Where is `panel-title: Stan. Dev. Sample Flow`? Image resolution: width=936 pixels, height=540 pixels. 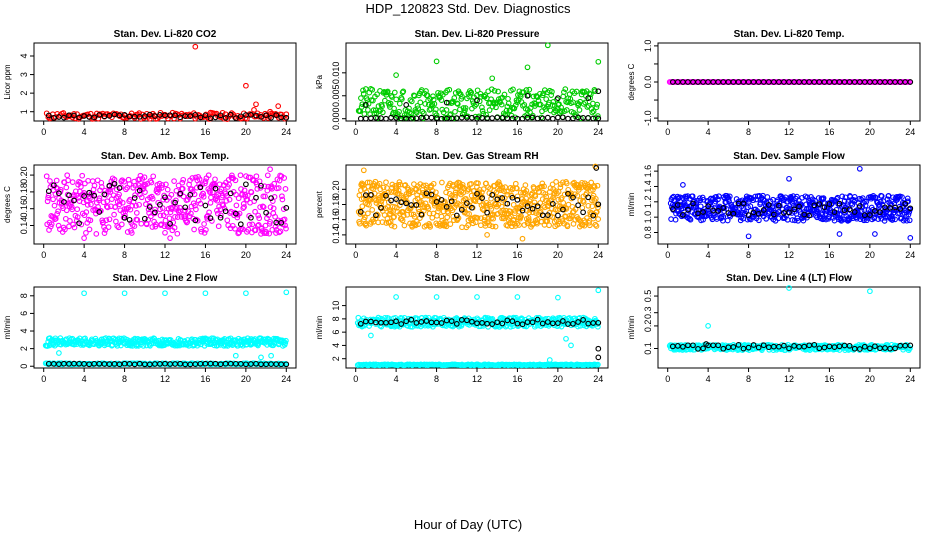 panel-title: Stan. Dev. Sample Flow is located at coordinates (789, 156).